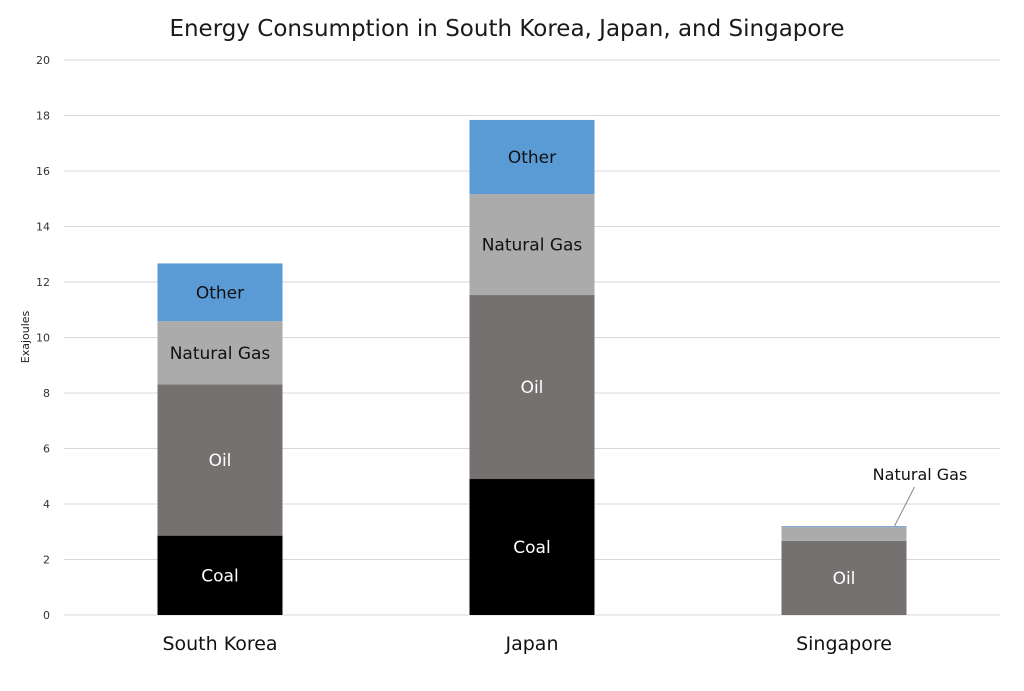  What do you see at coordinates (43, 171) in the screenshot?
I see `y-tick-label: 16` at bounding box center [43, 171].